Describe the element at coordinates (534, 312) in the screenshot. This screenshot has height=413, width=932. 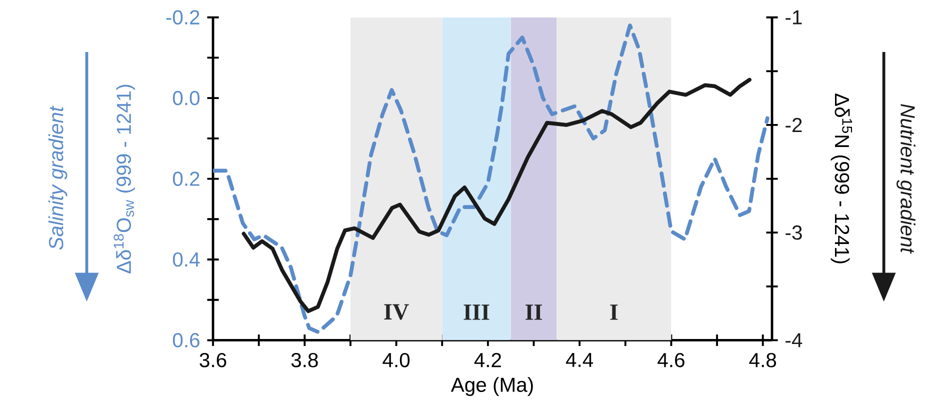
I see `band-label: II` at that location.